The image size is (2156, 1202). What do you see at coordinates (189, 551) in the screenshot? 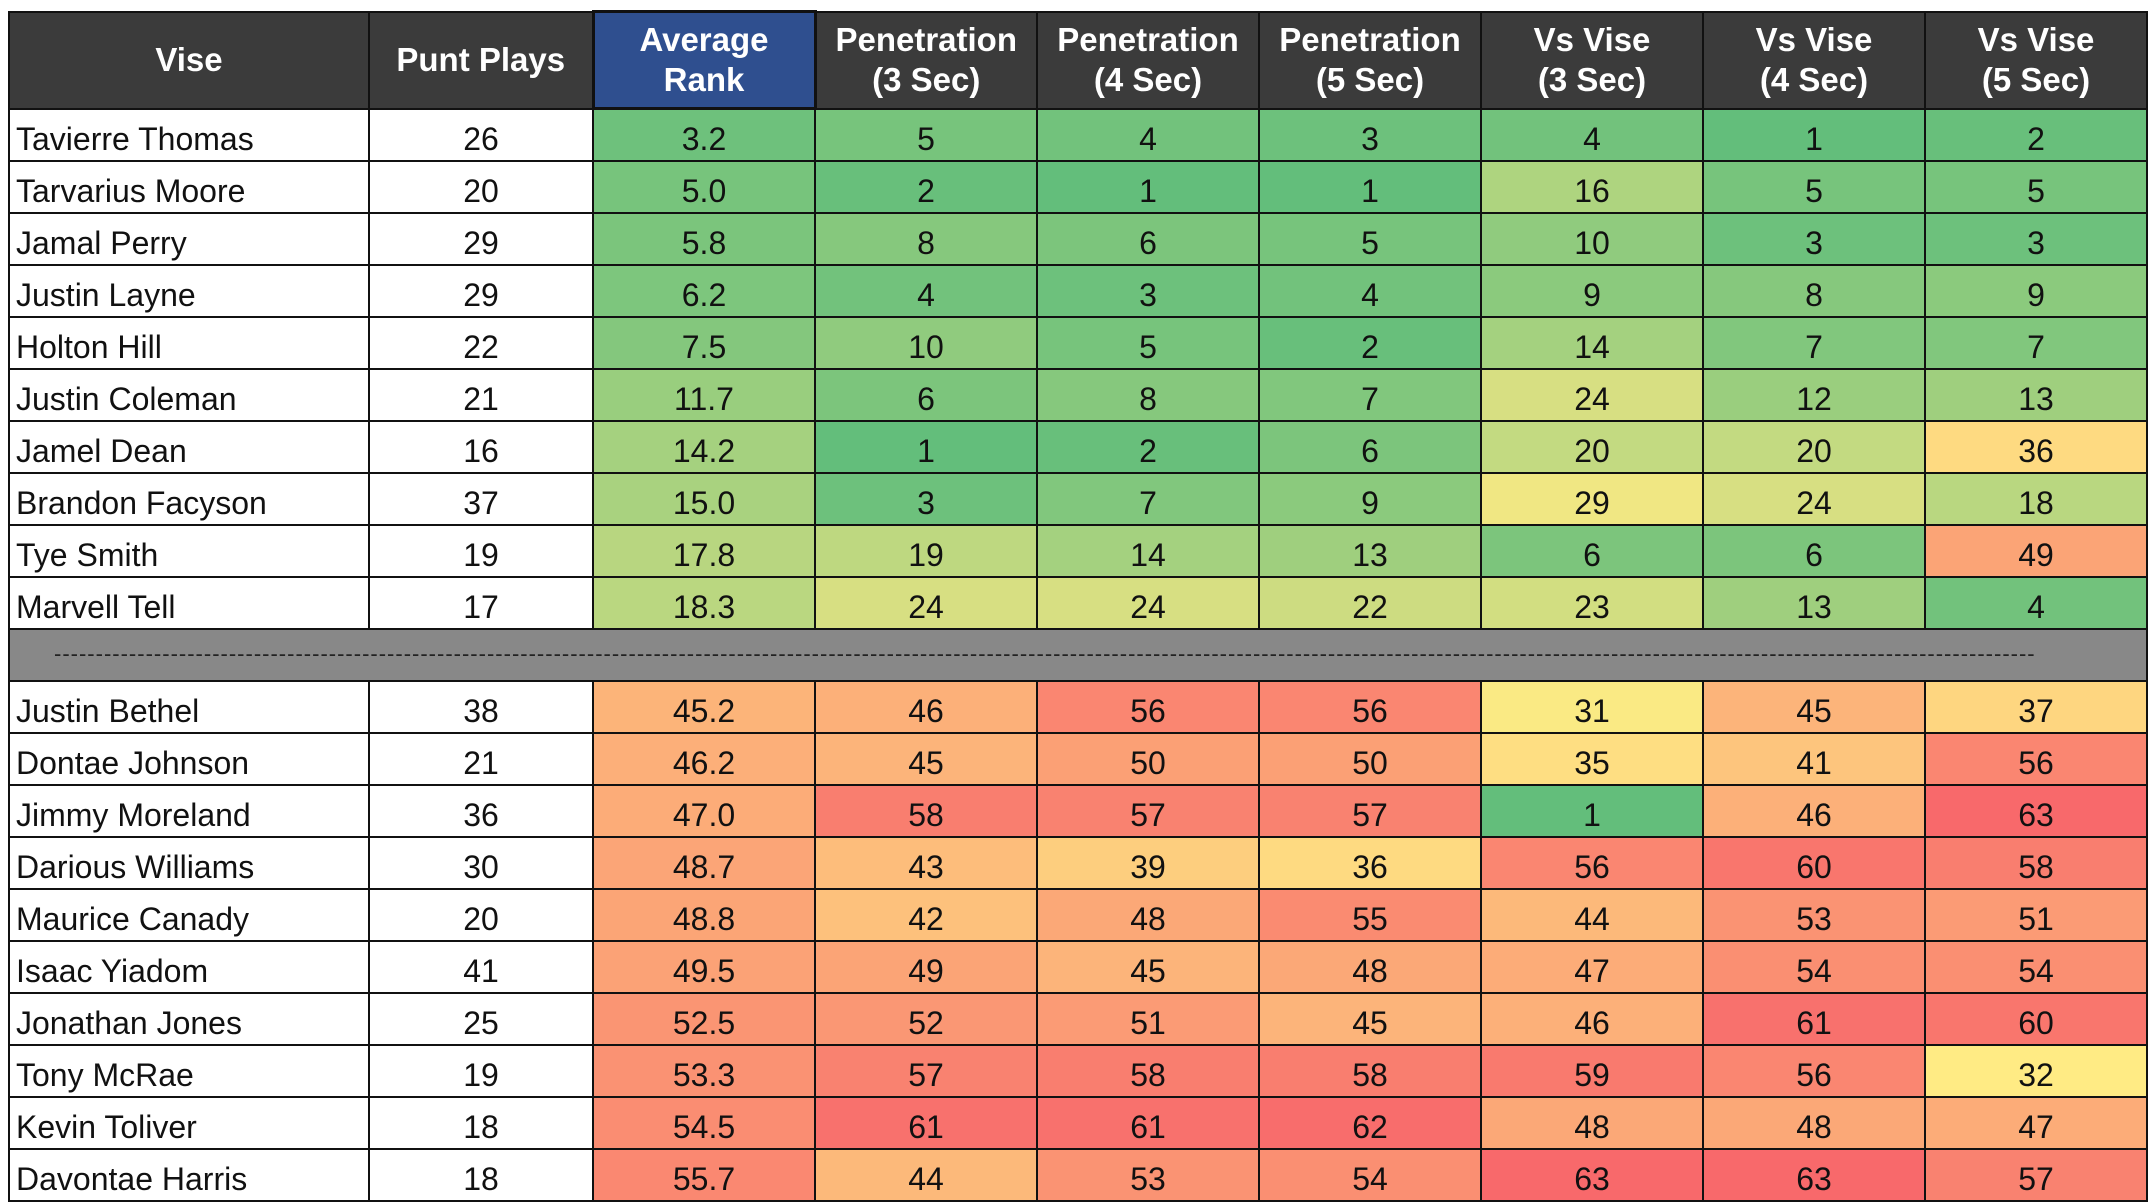
I see `player-name-cell: Tye Smith` at bounding box center [189, 551].